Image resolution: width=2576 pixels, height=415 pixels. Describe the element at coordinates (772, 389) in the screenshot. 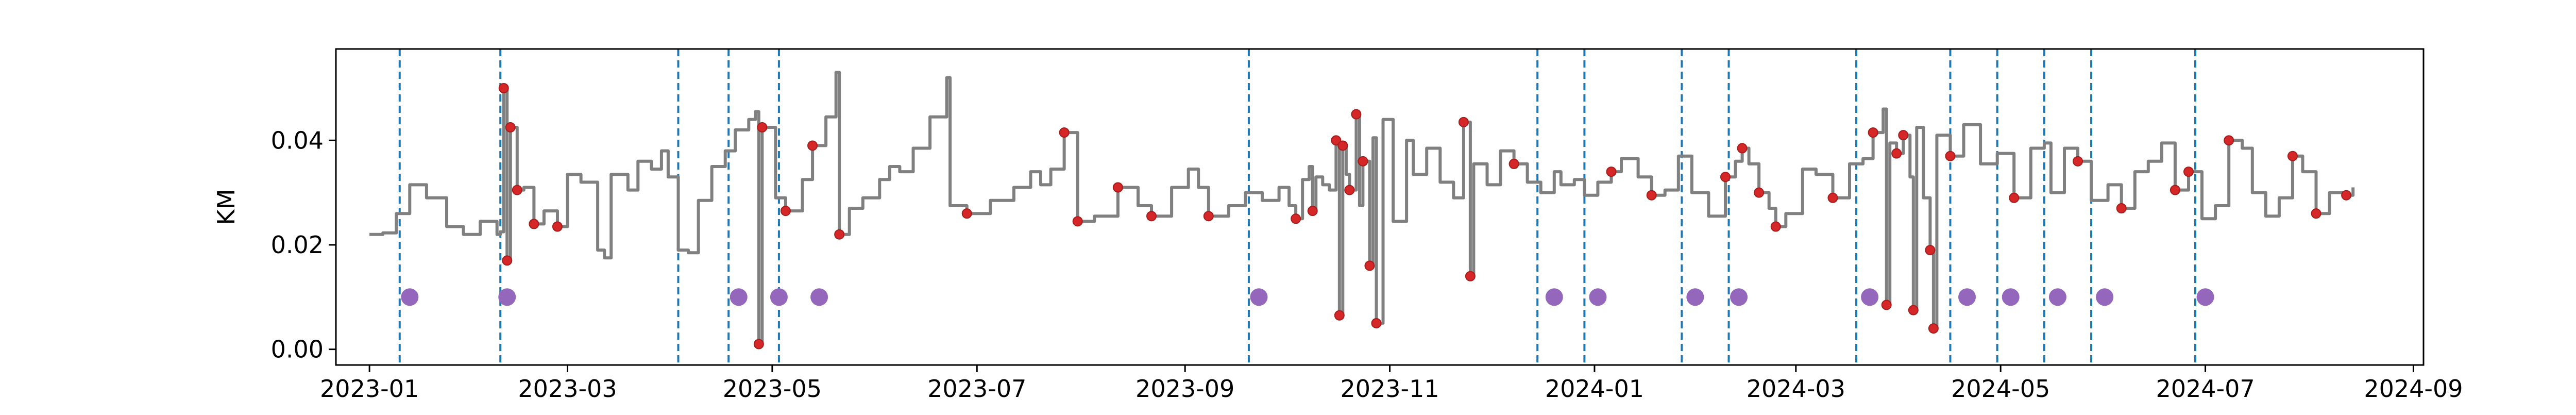

I see `x-tick-label-2: 2023-05` at that location.